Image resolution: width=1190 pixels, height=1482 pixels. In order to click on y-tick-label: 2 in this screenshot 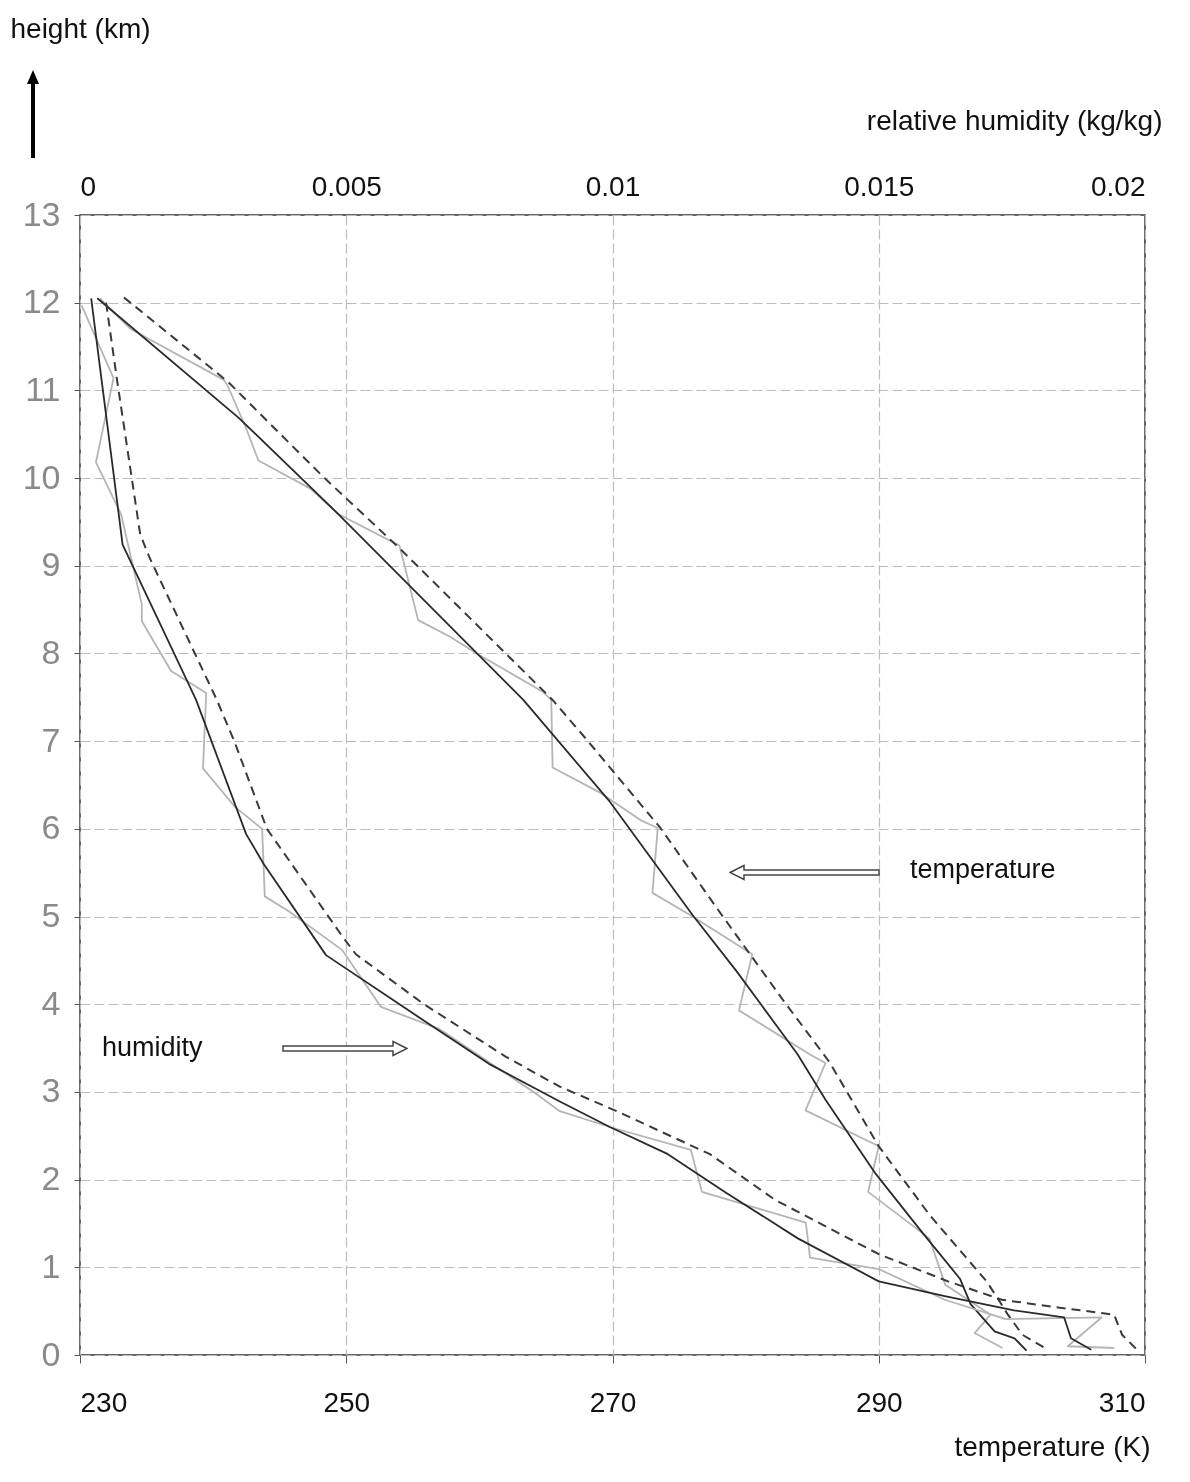, I will do `click(51, 1178)`.